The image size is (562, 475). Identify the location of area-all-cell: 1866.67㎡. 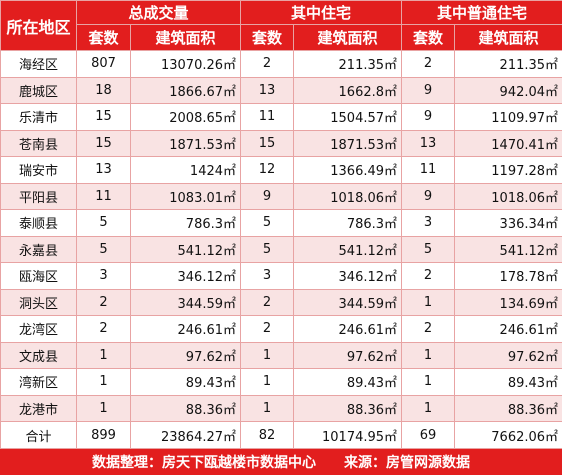
(186, 90).